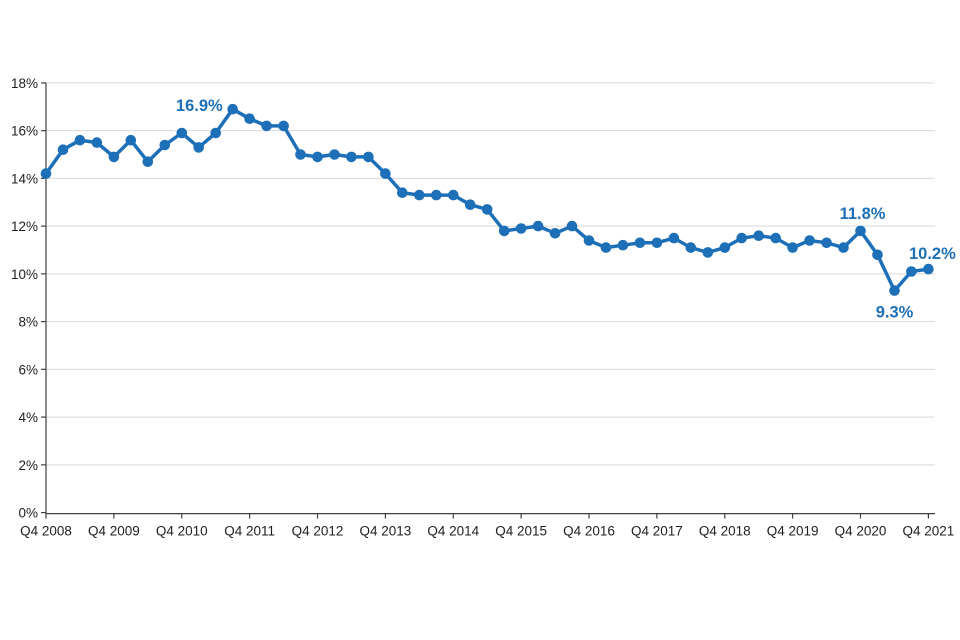 The width and height of the screenshot is (960, 640). Describe the element at coordinates (863, 214) in the screenshot. I see `data-label-annotation: 11.8%` at that location.